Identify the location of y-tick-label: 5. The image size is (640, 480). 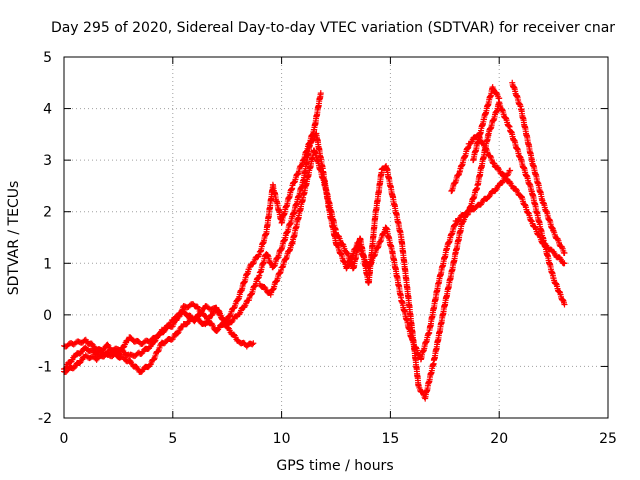
(47, 58).